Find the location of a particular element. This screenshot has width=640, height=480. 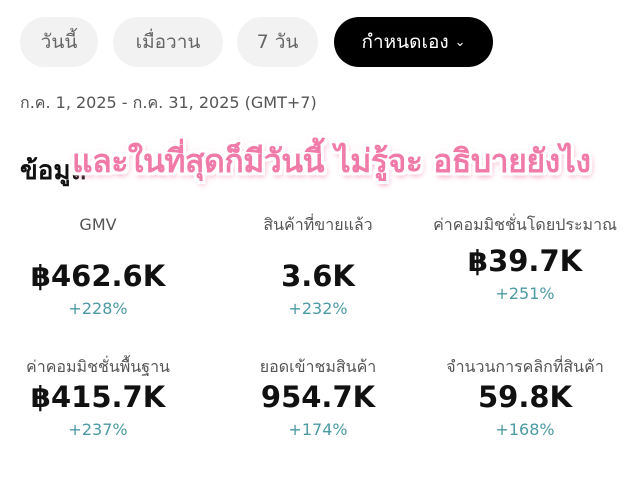

metric-base-commission: ค่าคอมมิชชั่นพื้นฐาน ฿415.7K +237% is located at coordinates (101, 397).